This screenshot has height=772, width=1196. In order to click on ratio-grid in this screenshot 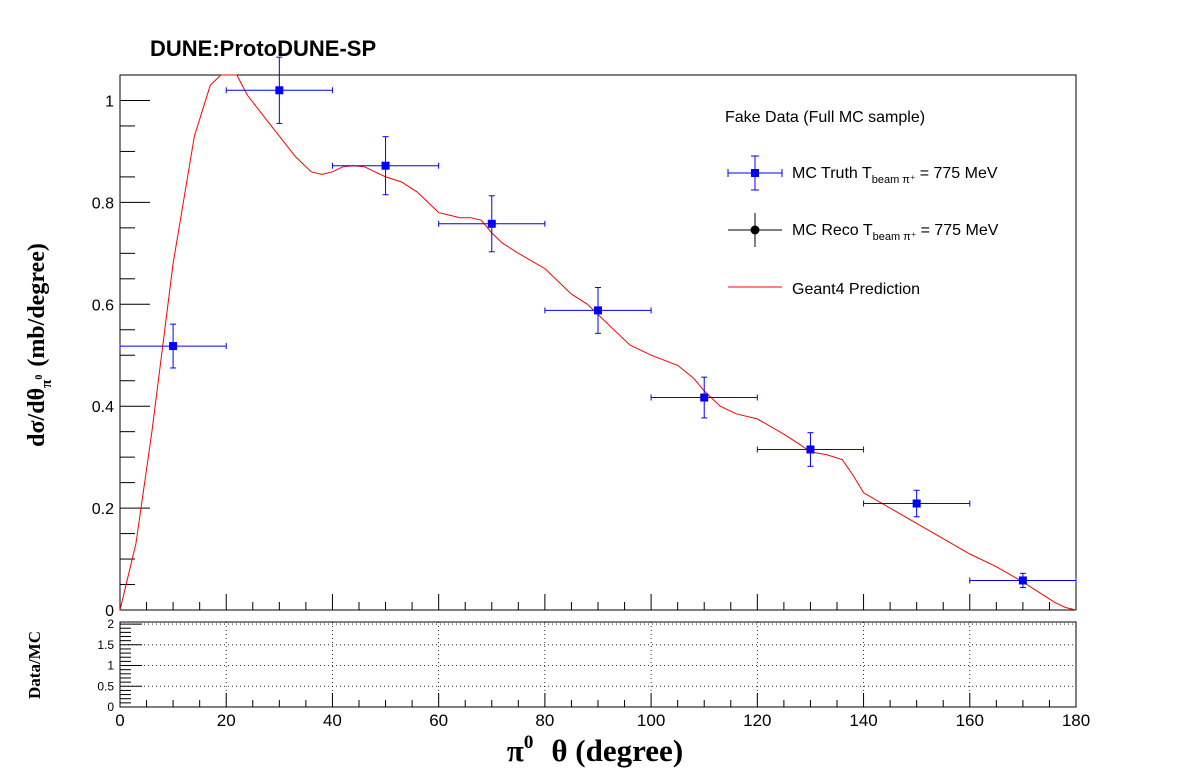, I will do `click(598, 664)`.